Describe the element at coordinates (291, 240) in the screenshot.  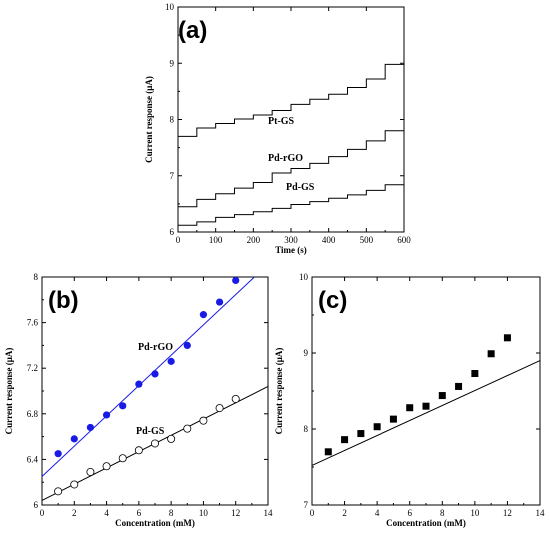
I see `x-tick-label: 300` at that location.